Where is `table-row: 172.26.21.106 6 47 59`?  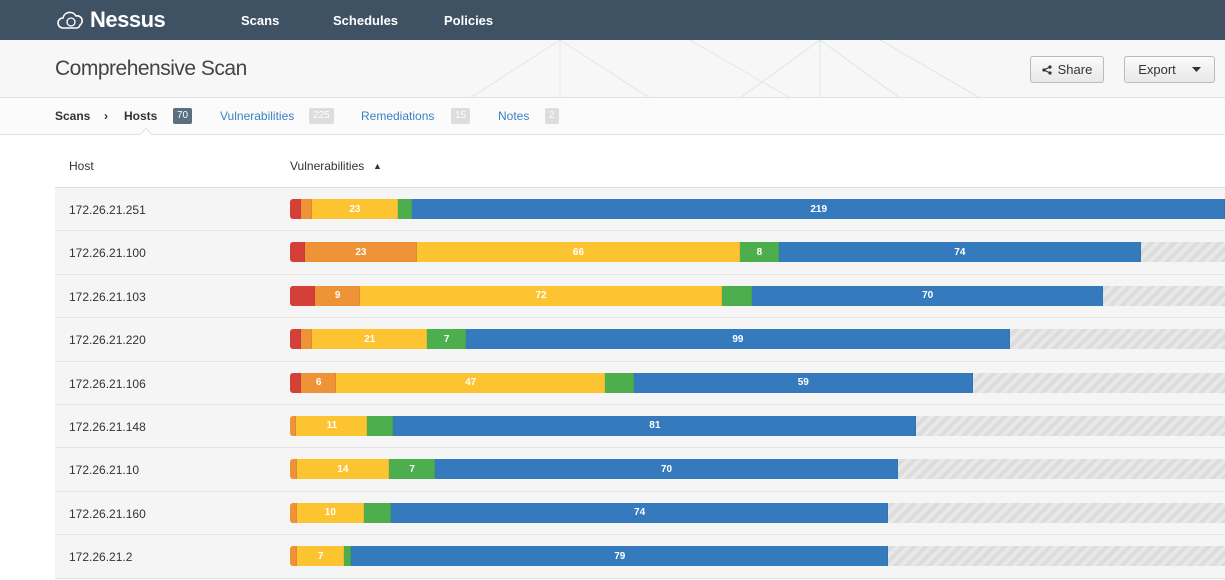
table-row: 172.26.21.106 6 47 59 is located at coordinates (640, 383).